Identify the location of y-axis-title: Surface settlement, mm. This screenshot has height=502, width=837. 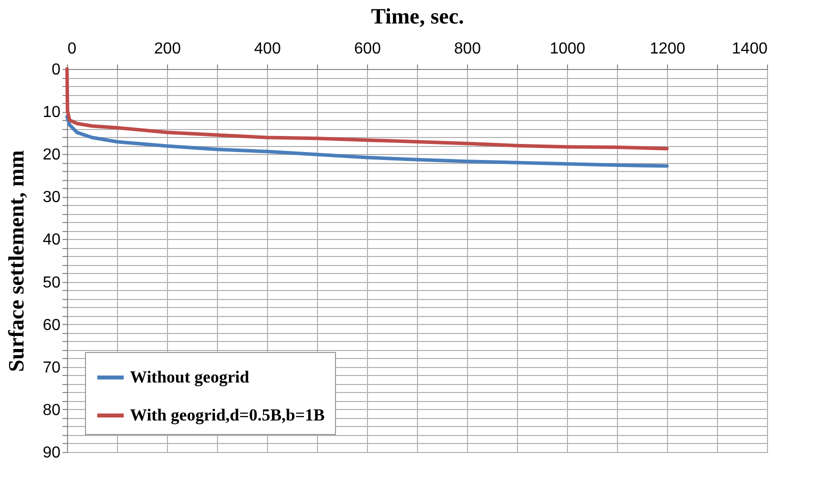
(16, 261).